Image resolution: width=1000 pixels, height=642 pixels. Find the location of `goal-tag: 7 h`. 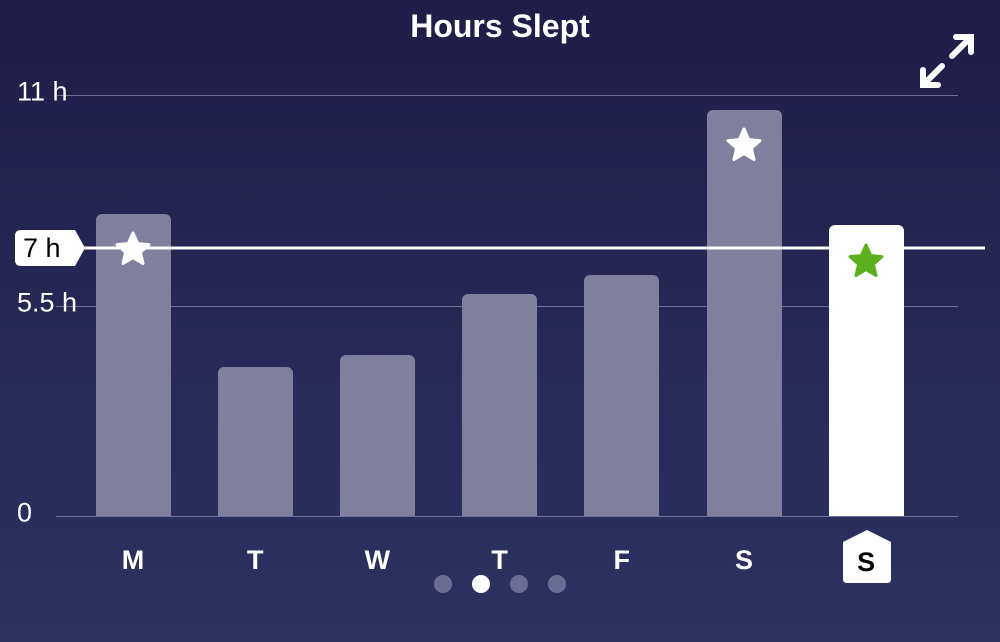

goal-tag: 7 h is located at coordinates (50, 248).